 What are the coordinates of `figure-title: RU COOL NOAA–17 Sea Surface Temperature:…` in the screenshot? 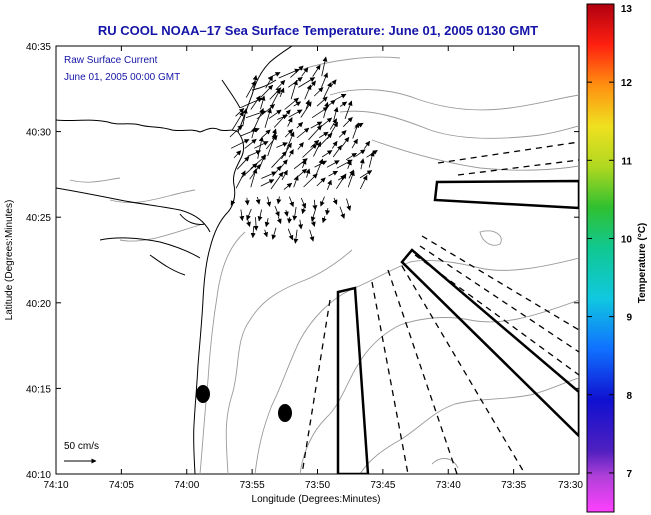 It's located at (318, 30).